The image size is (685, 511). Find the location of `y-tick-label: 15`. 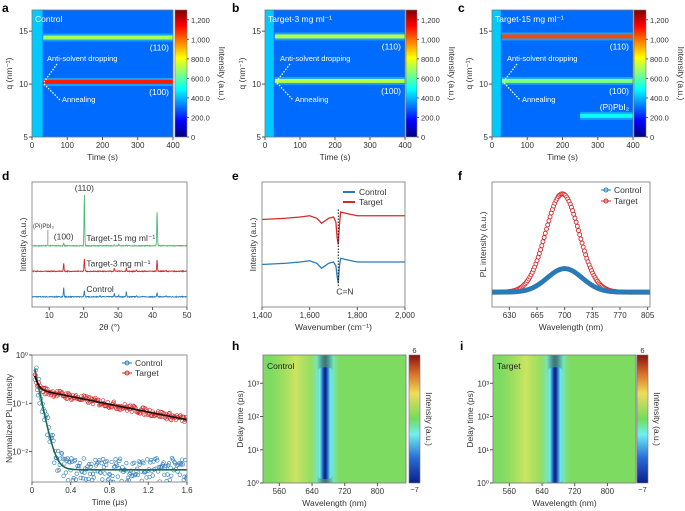

y-tick-label: 15 is located at coordinates (23, 31).